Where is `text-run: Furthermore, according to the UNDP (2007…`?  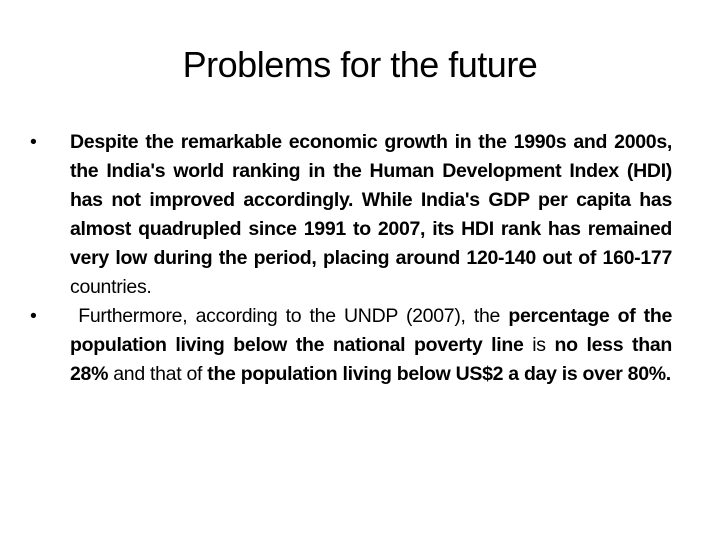
text-run: Furthermore, according to the UNDP (2007… is located at coordinates (289, 316).